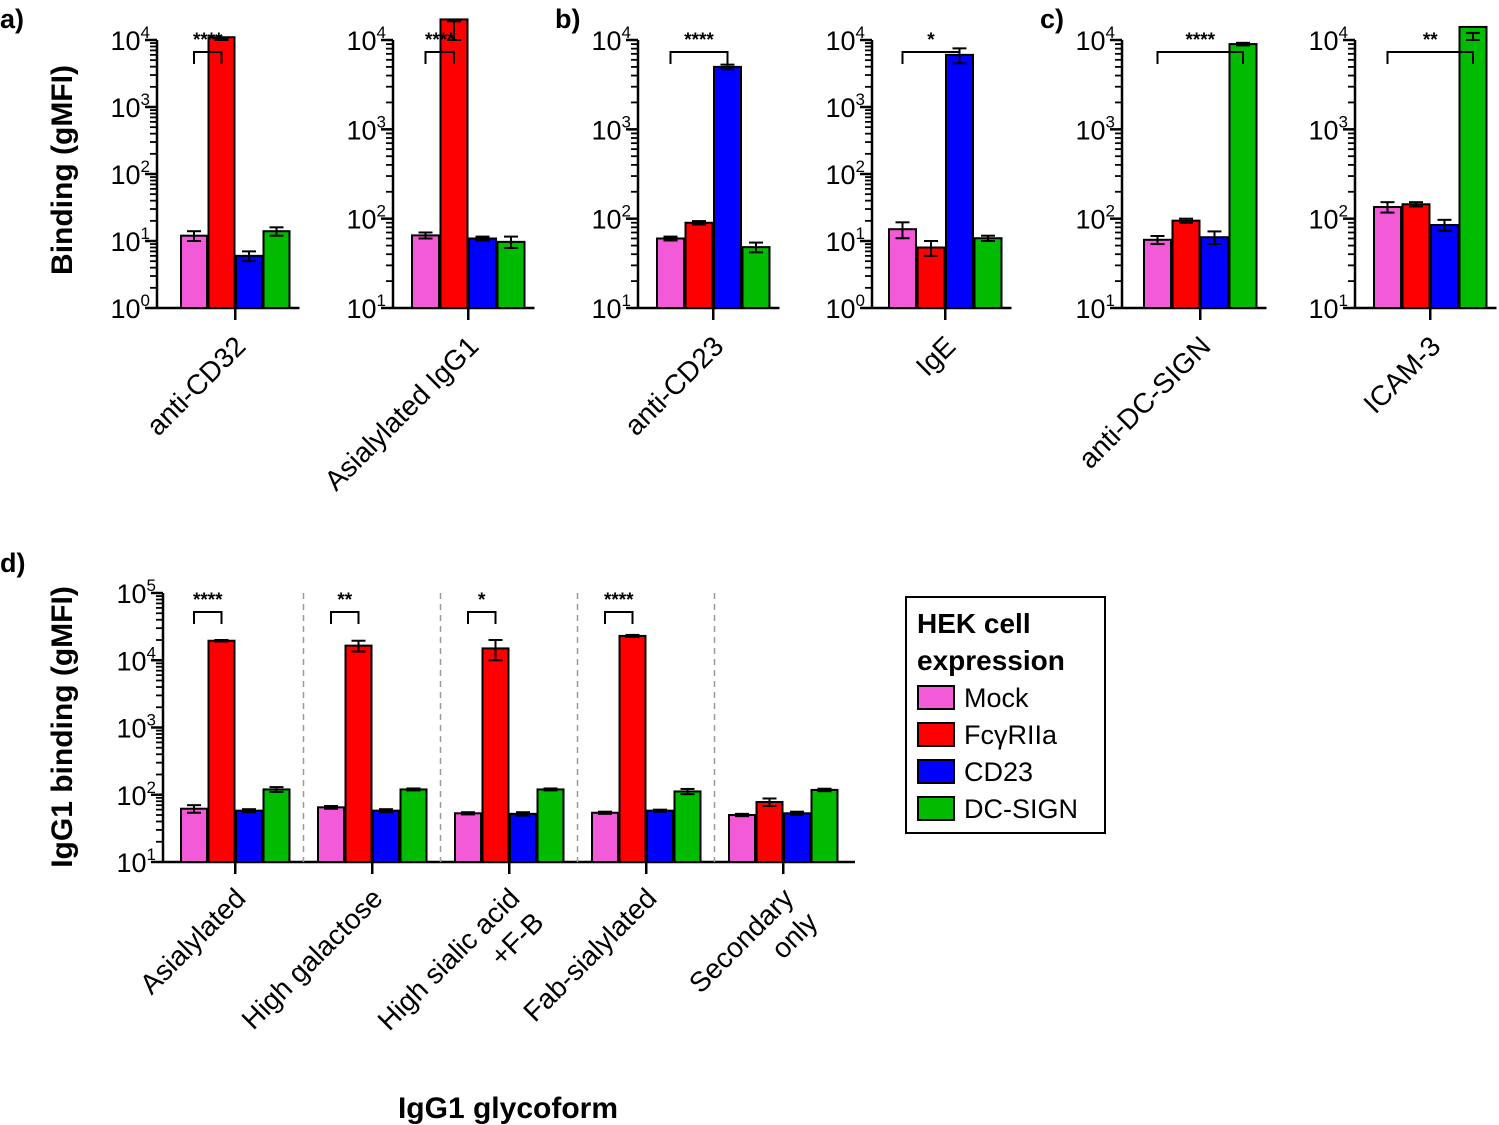 This screenshot has width=1499, height=1125. Describe the element at coordinates (567, 19) in the screenshot. I see `panel-letter: b)` at that location.